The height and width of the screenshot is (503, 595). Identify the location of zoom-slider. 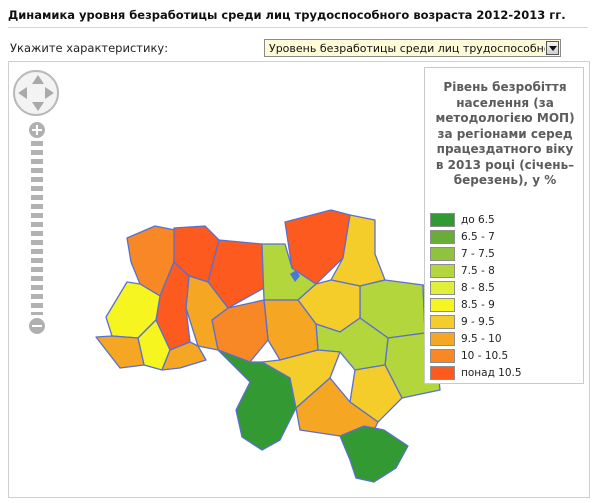
(37, 228).